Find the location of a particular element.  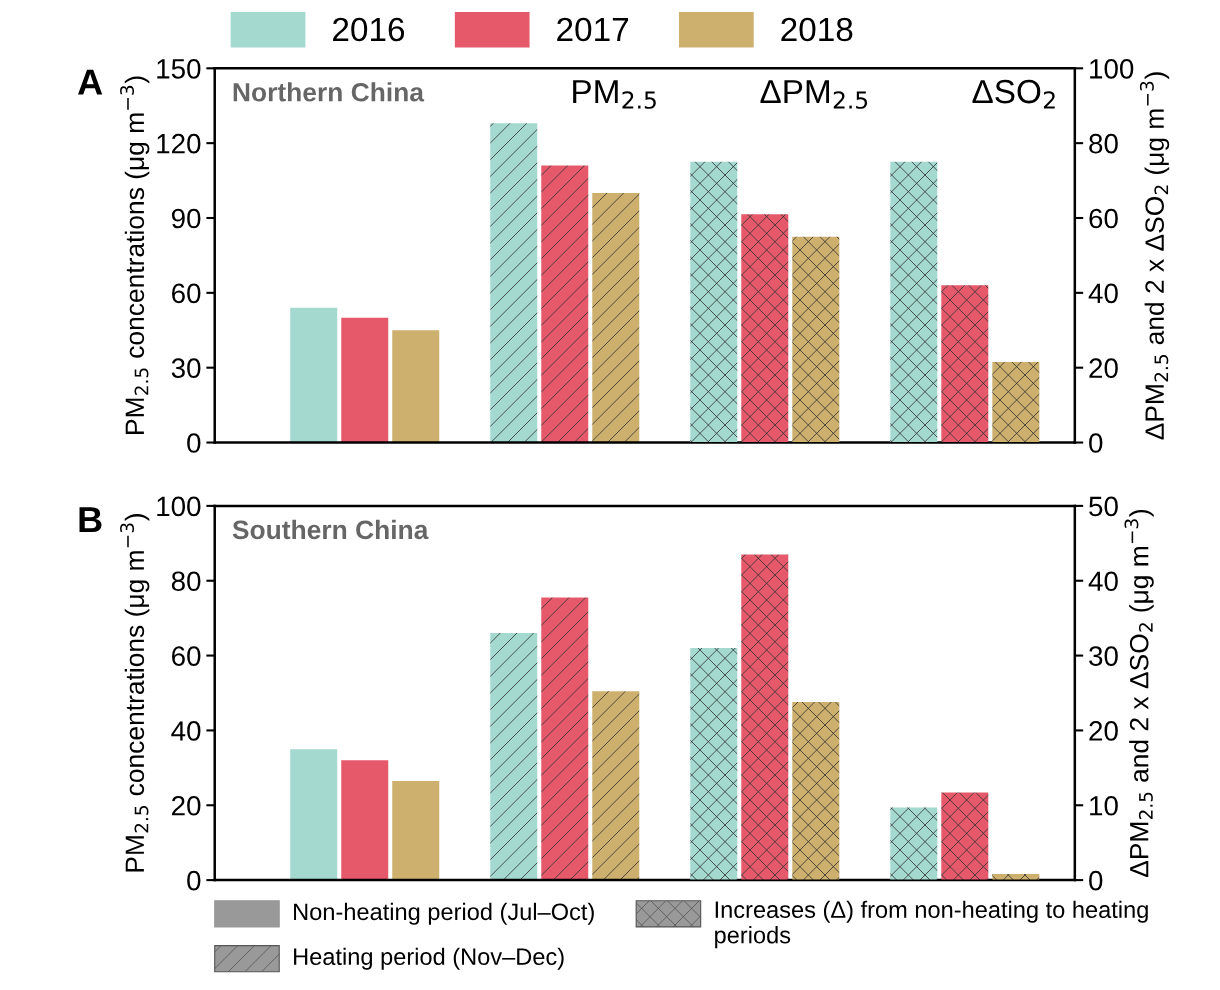

text: Heating period (Nov–Dec) is located at coordinates (429, 958).